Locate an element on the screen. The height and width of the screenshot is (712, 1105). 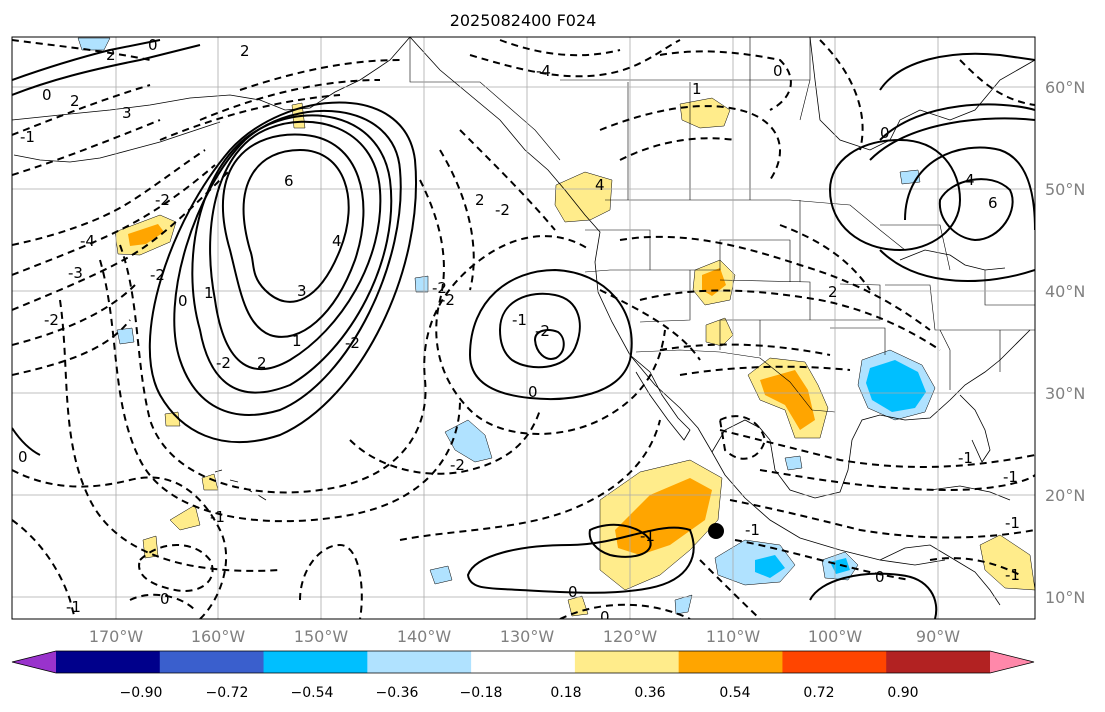
lon-label: 110°W is located at coordinates (733, 636).